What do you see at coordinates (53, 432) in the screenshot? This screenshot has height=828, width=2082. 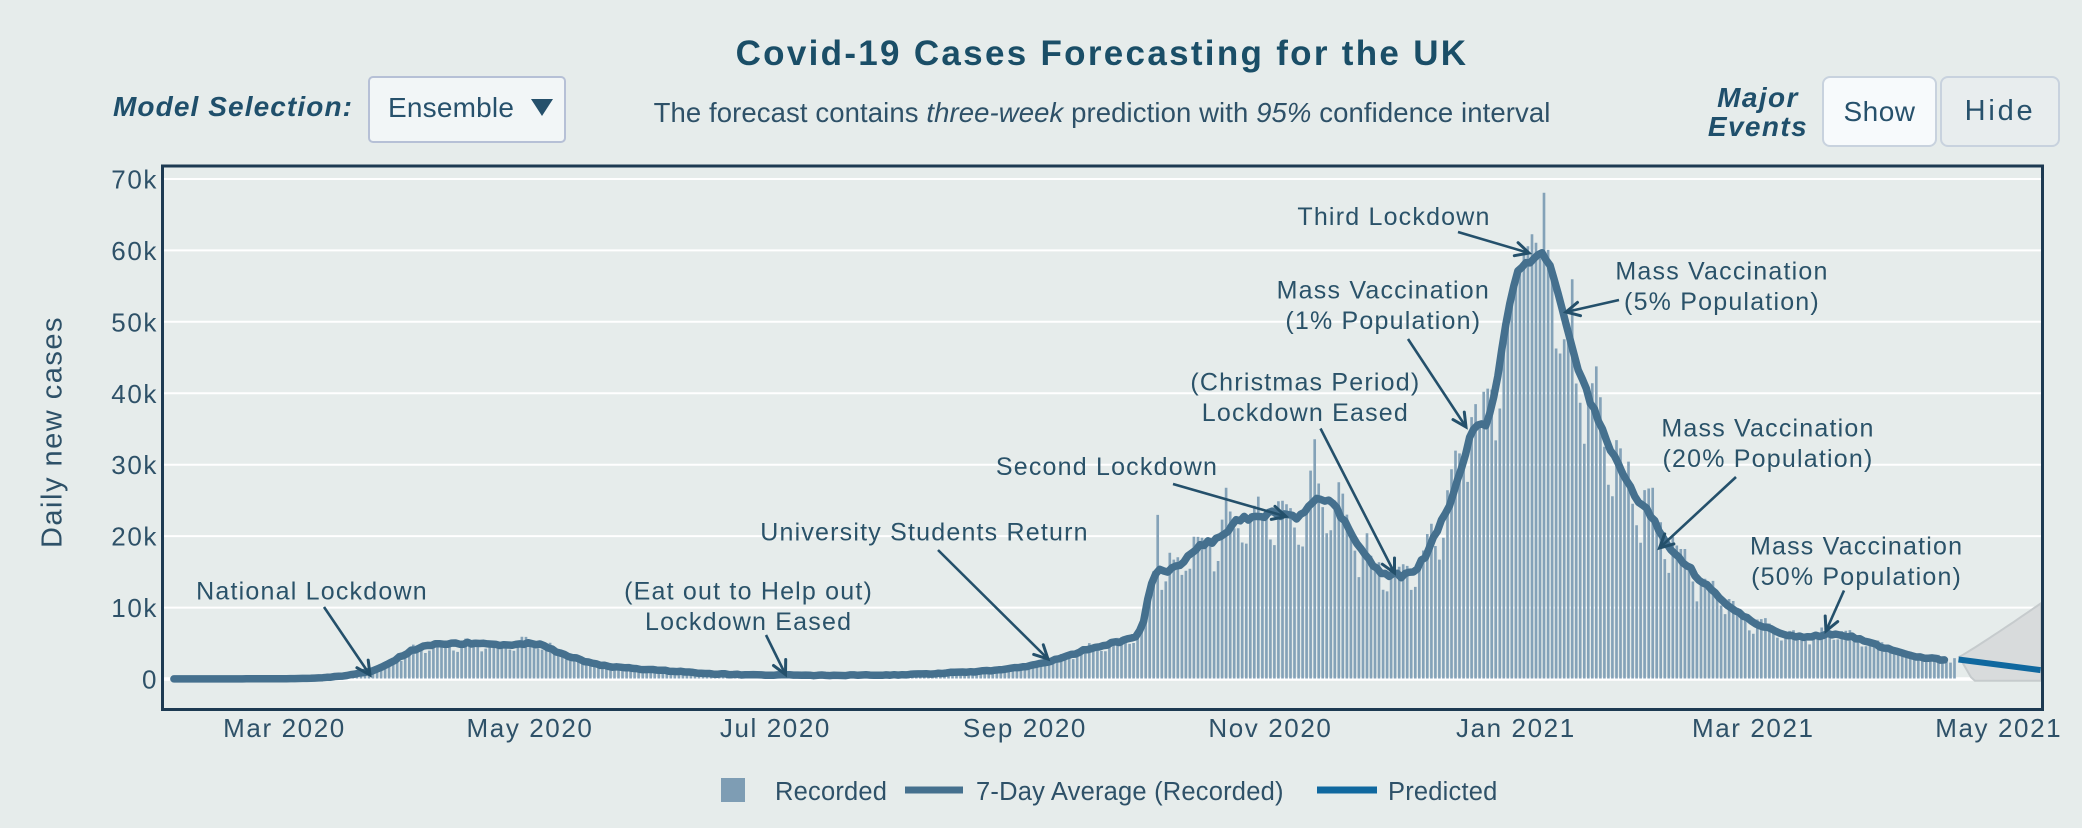 I see `svg-text: Daily new cases` at bounding box center [53, 432].